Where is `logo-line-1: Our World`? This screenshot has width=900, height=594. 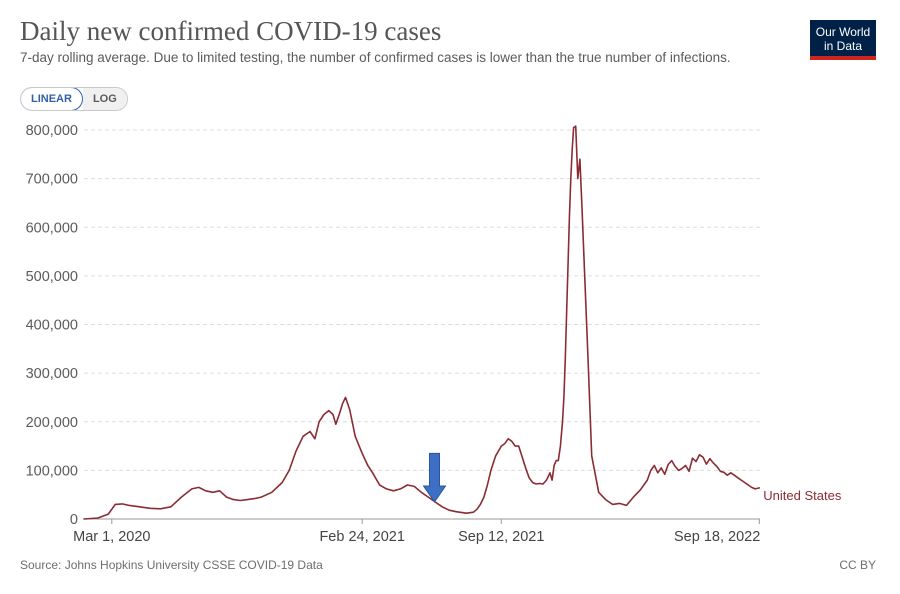
logo-line-1: Our World is located at coordinates (843, 32).